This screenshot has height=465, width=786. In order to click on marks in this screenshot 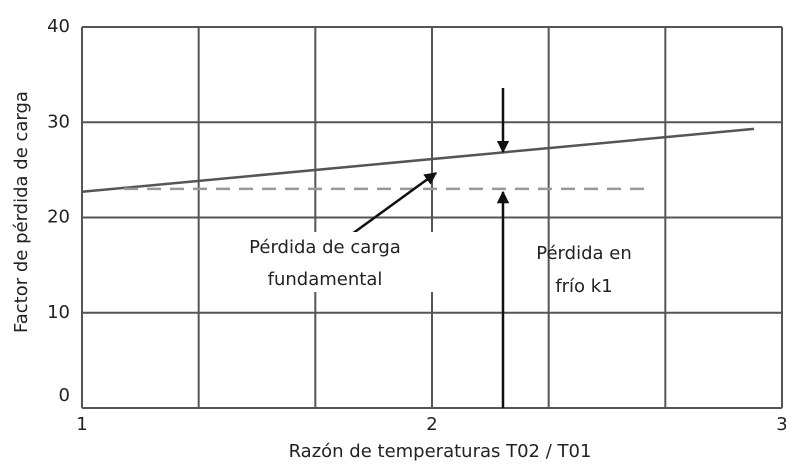, I will do `click(418, 160)`.